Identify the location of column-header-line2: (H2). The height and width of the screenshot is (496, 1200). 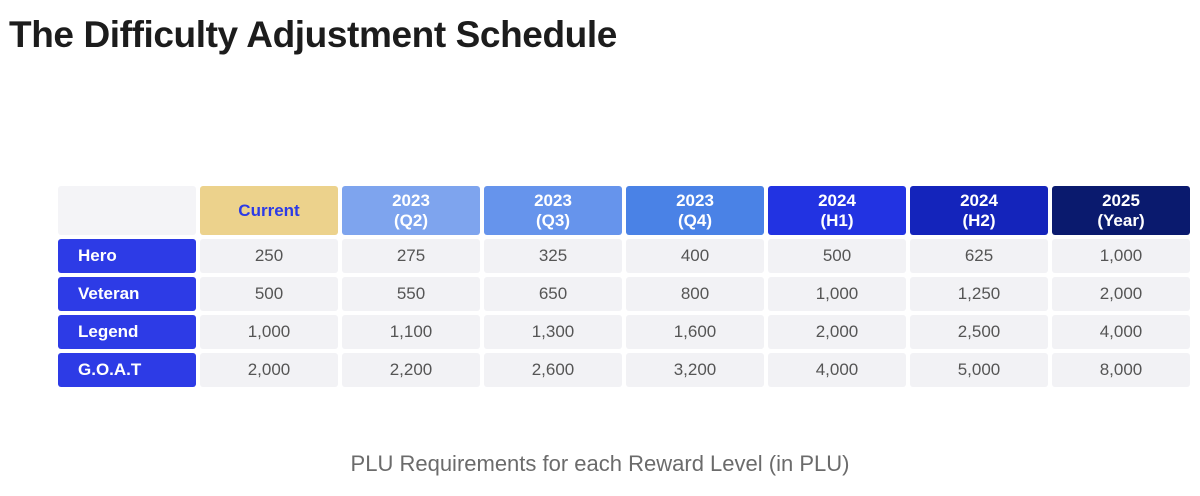
(979, 220).